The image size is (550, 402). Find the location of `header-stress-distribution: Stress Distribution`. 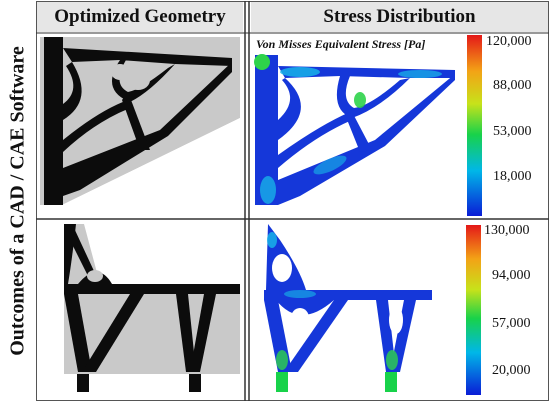

header-stress-distribution: Stress Distribution is located at coordinates (399, 17).